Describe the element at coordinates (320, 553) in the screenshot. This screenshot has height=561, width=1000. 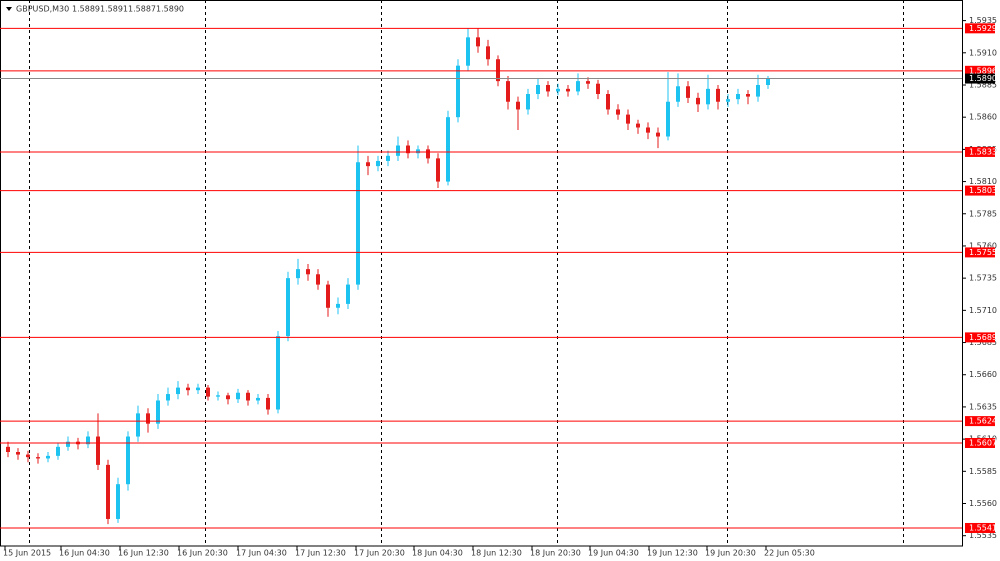
I see `x-tick-label: 17 Jun 12:30` at that location.